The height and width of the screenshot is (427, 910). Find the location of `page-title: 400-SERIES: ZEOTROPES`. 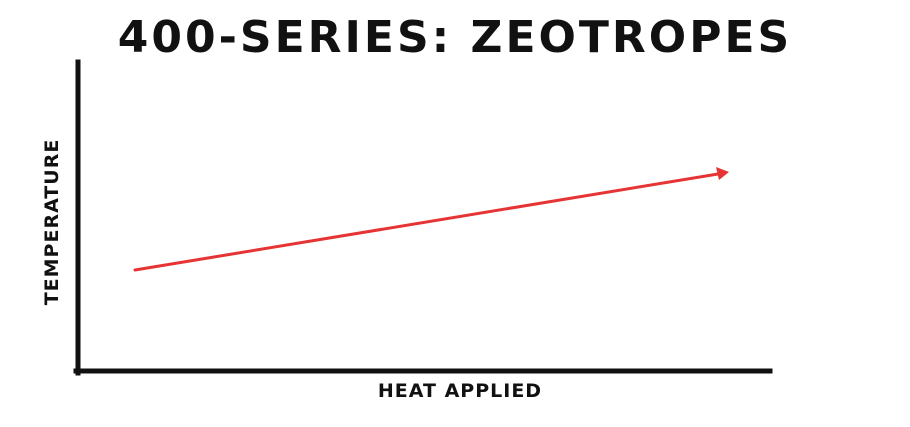

page-title: 400-SERIES: ZEOTROPES is located at coordinates (455, 37).